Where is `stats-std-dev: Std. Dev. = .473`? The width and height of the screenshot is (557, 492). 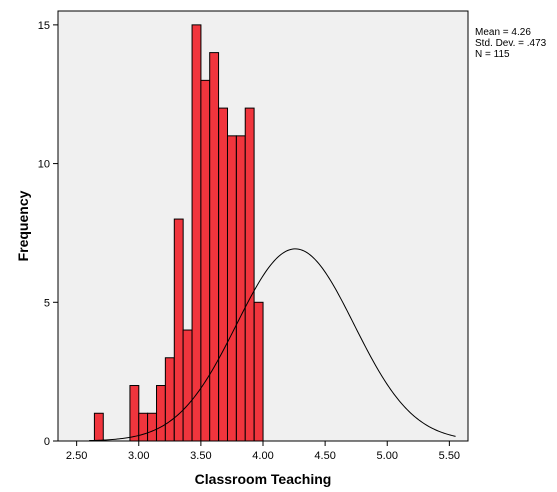
stats-std-dev: Std. Dev. = .473 is located at coordinates (511, 43).